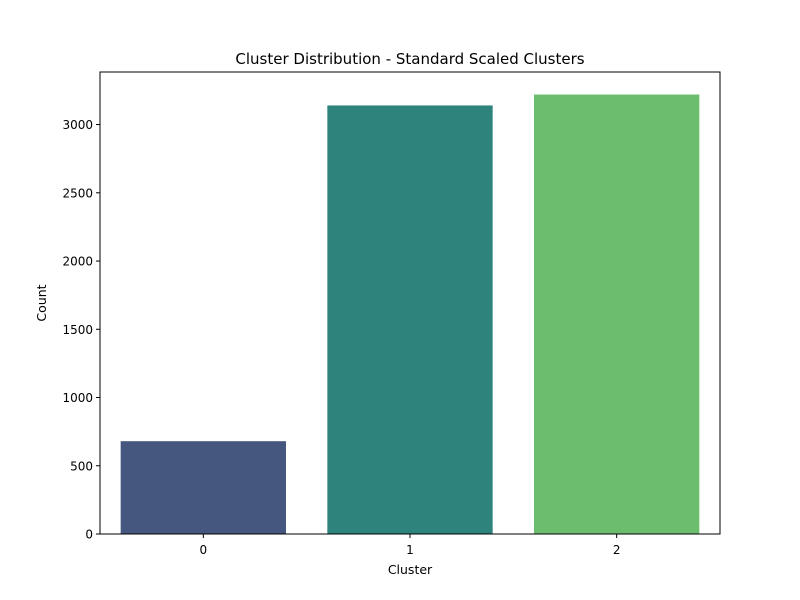 This screenshot has height=600, width=800. I want to click on x-tick-label: 1, so click(410, 550).